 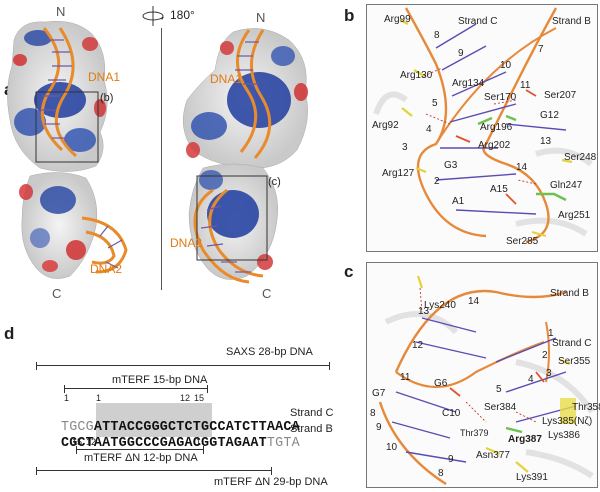 I want to click on right-dna2-label: DNA2, so click(x=186, y=243).